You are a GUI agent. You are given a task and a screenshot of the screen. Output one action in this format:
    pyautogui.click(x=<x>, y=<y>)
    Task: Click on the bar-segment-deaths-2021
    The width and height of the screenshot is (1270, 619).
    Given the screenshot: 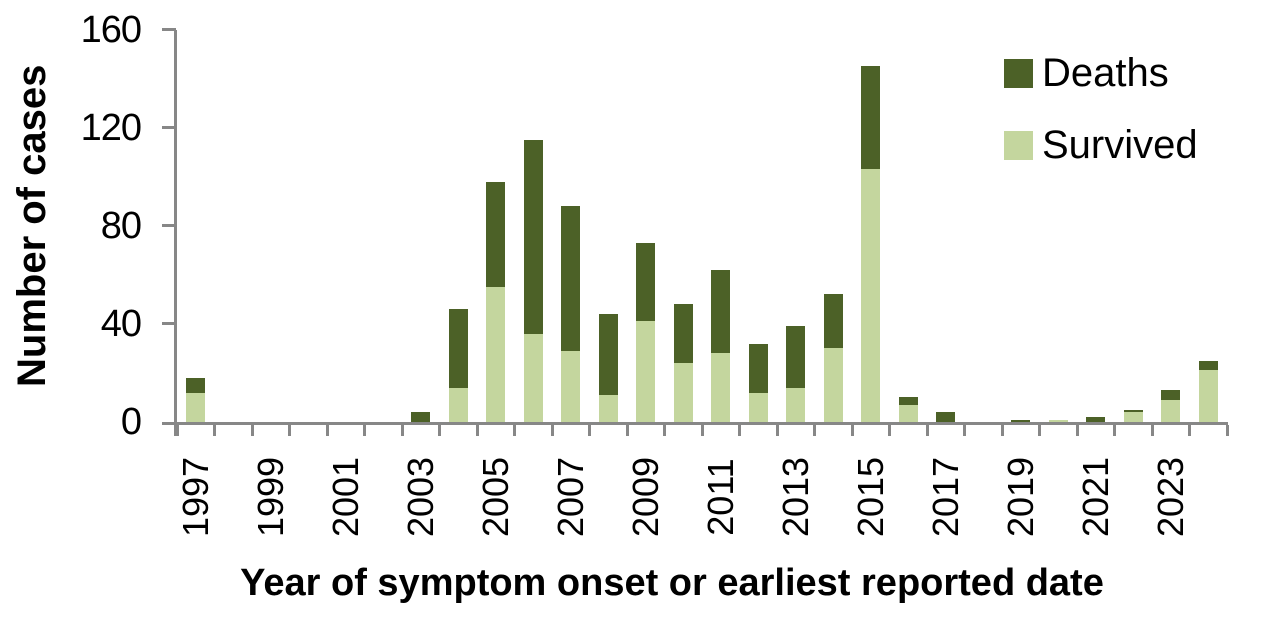 What is the action you would take?
    pyautogui.click(x=1096, y=419)
    